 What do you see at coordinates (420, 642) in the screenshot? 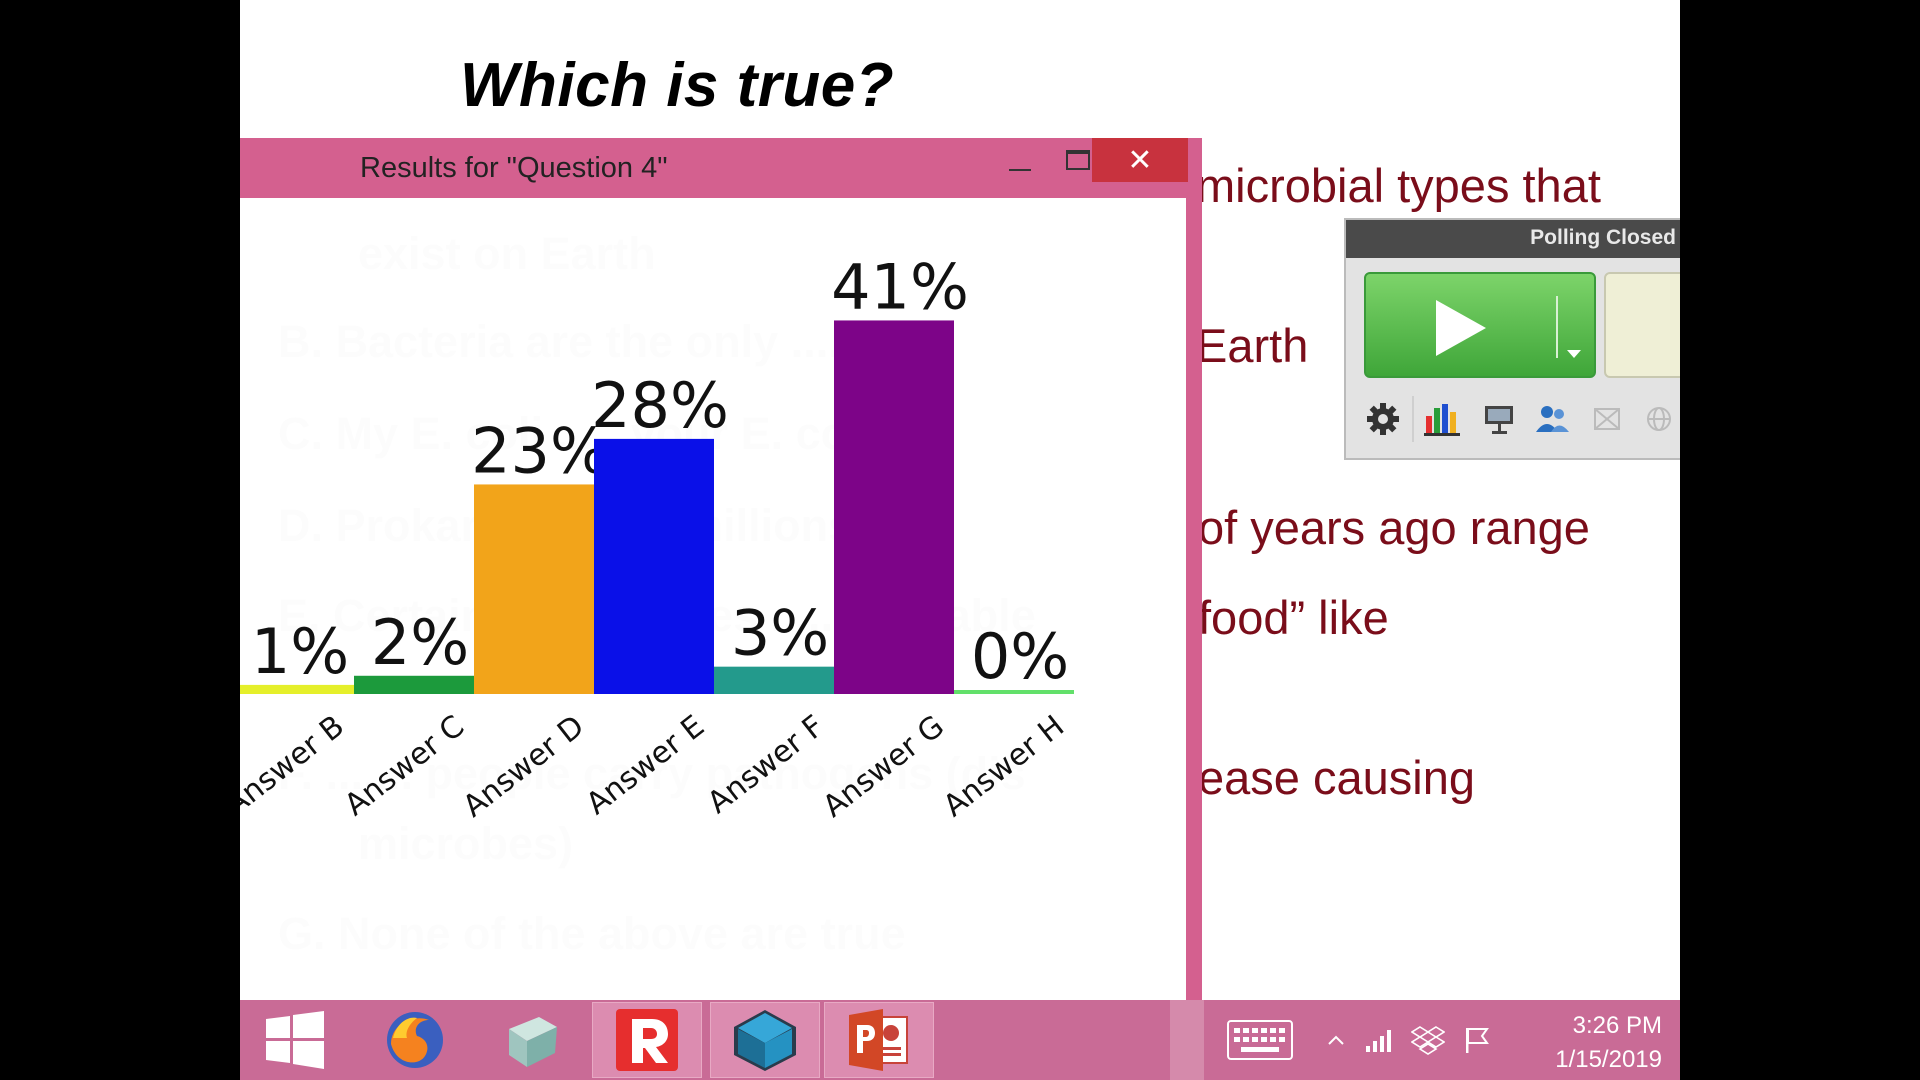
I see `chart-value-label: 2%` at bounding box center [420, 642].